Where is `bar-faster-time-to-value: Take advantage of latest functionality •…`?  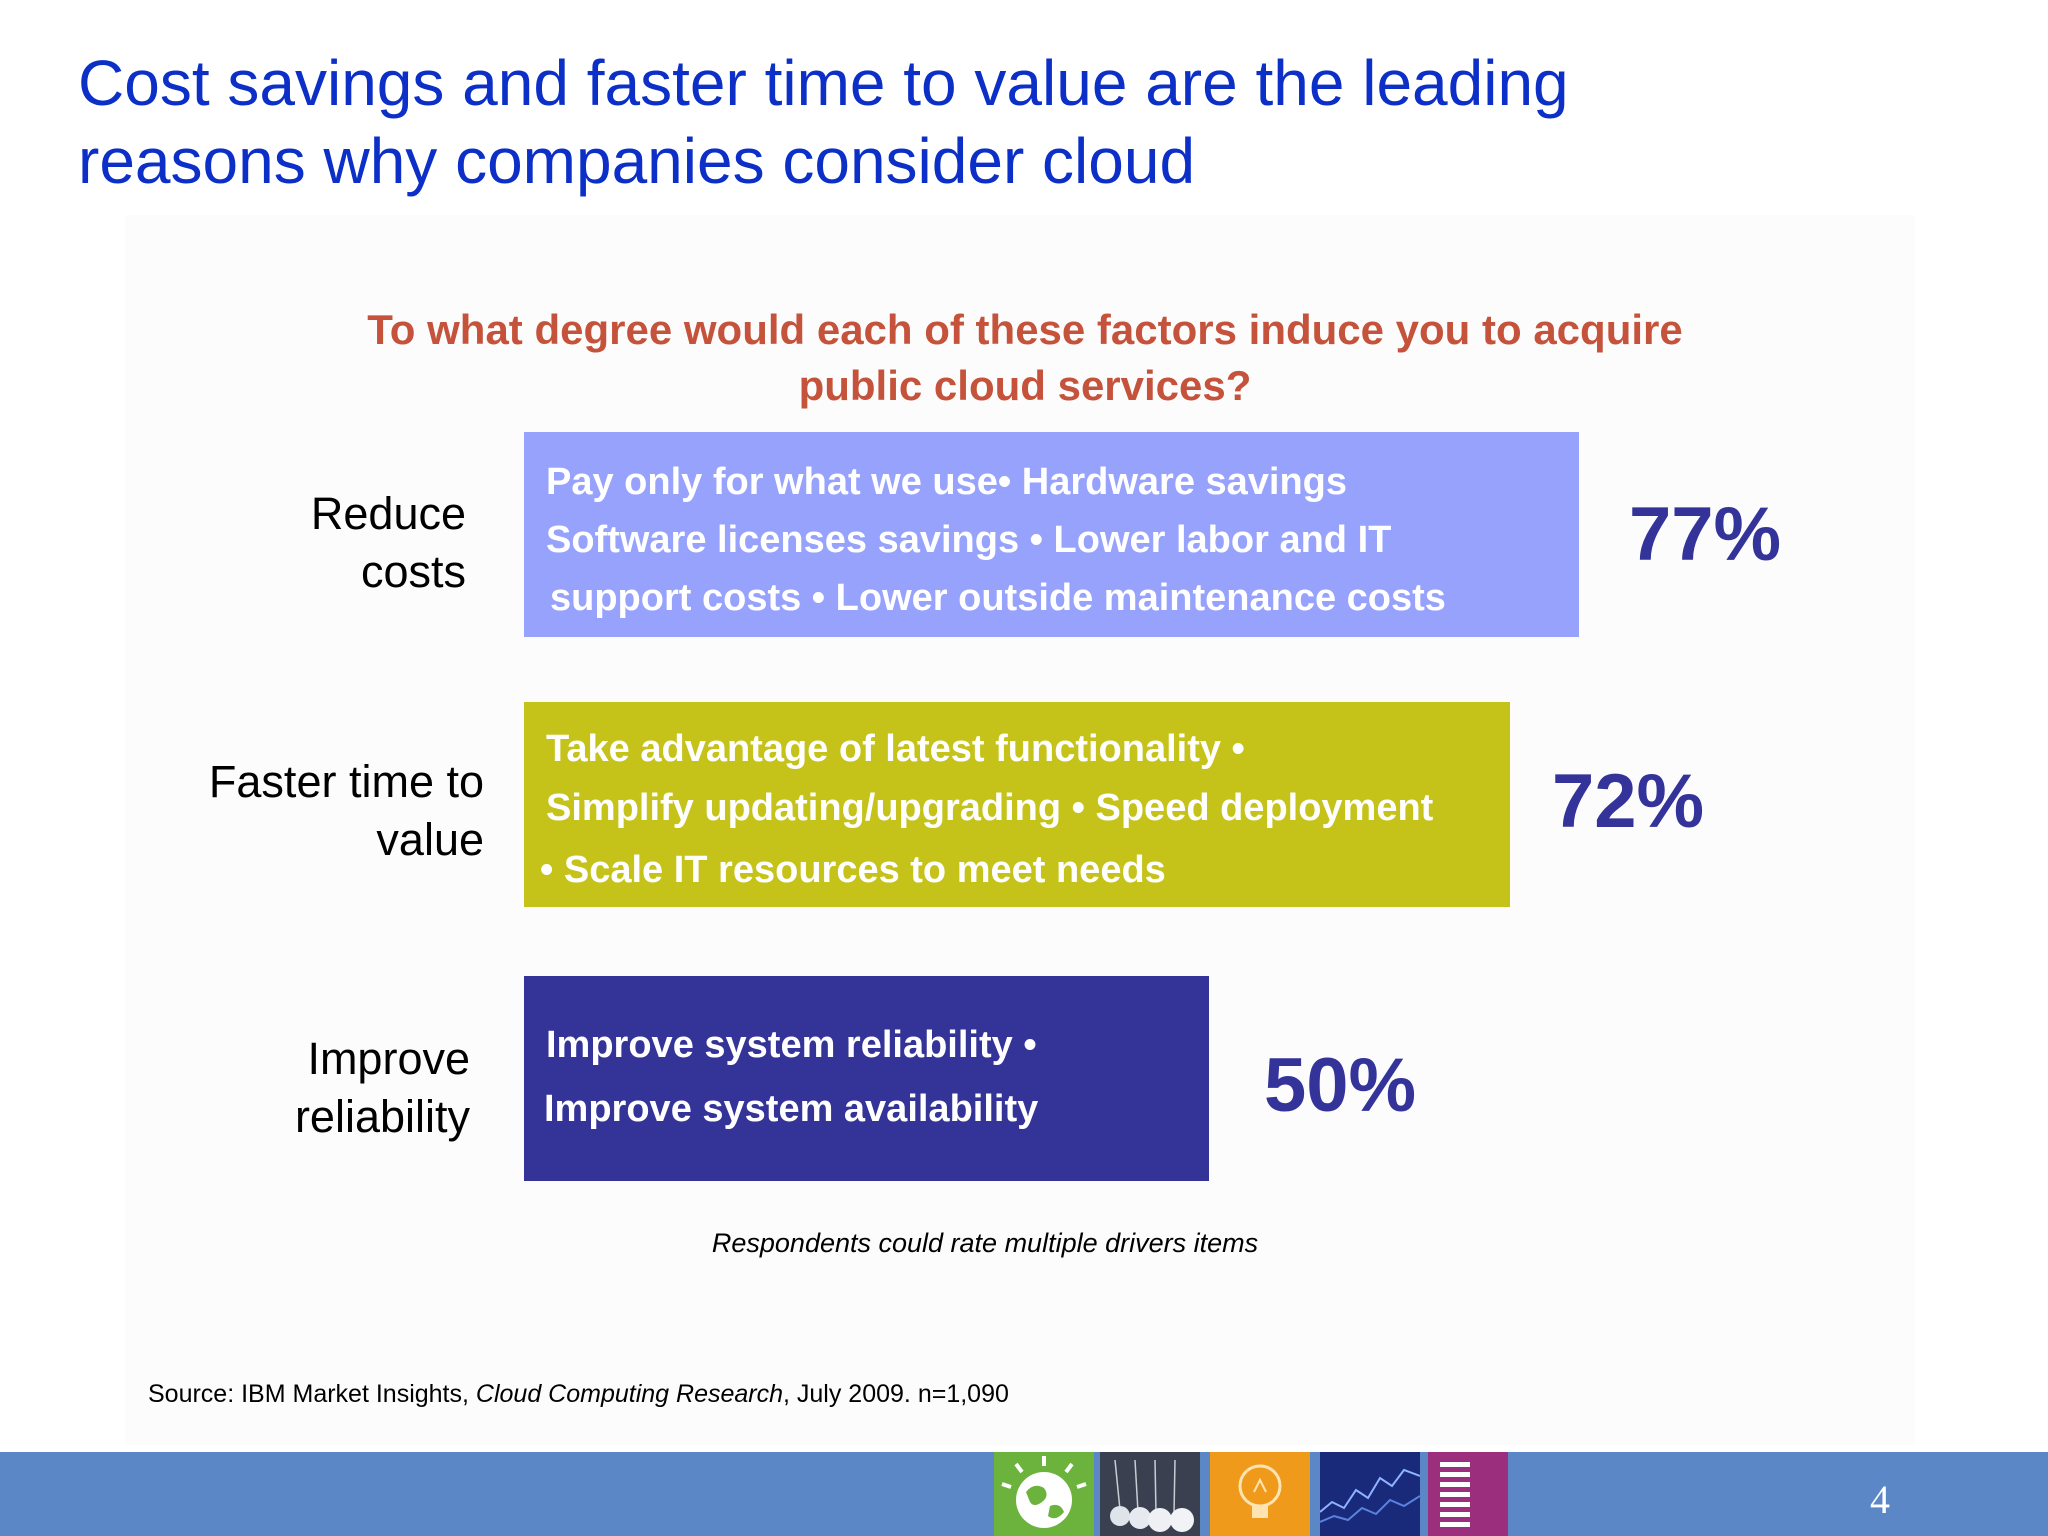
bar-faster-time-to-value: Take advantage of latest functionality •… is located at coordinates (1017, 804).